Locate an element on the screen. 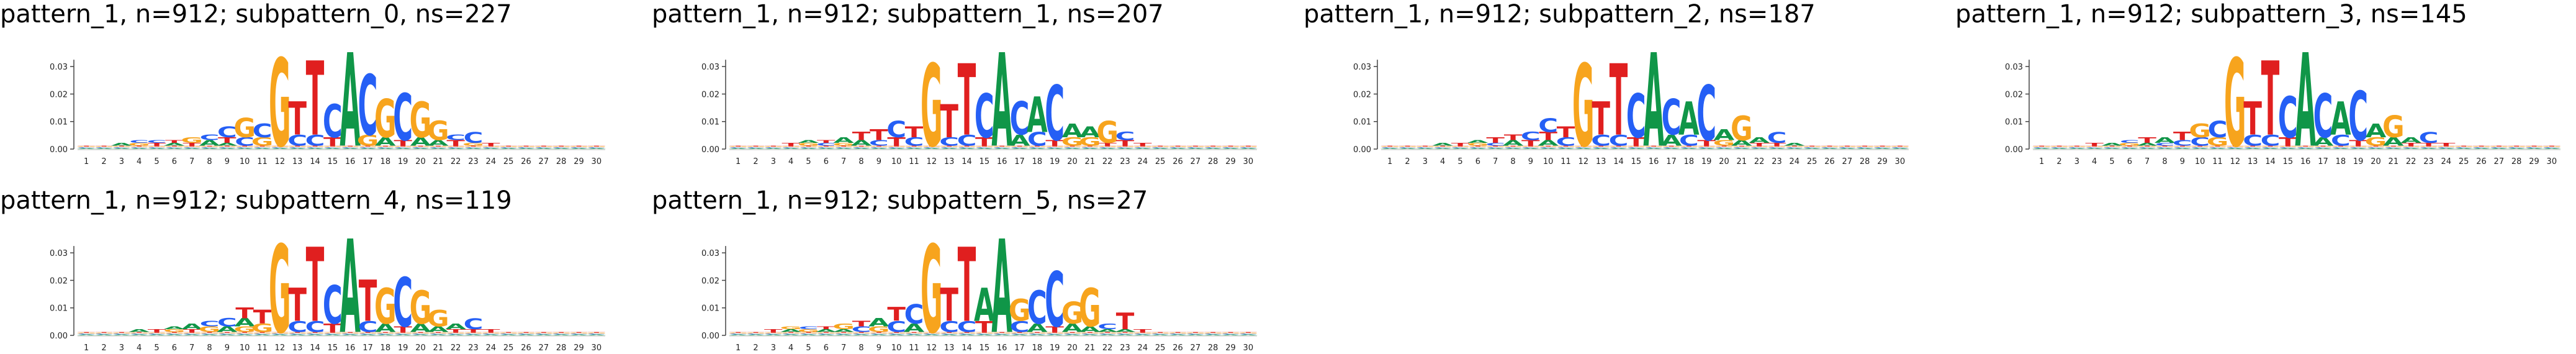  x-tick-label: 21 is located at coordinates (2394, 161).